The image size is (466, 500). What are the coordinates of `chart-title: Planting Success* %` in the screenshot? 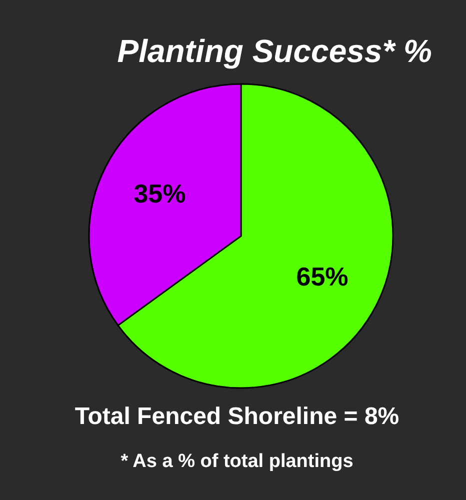 It's located at (274, 51).